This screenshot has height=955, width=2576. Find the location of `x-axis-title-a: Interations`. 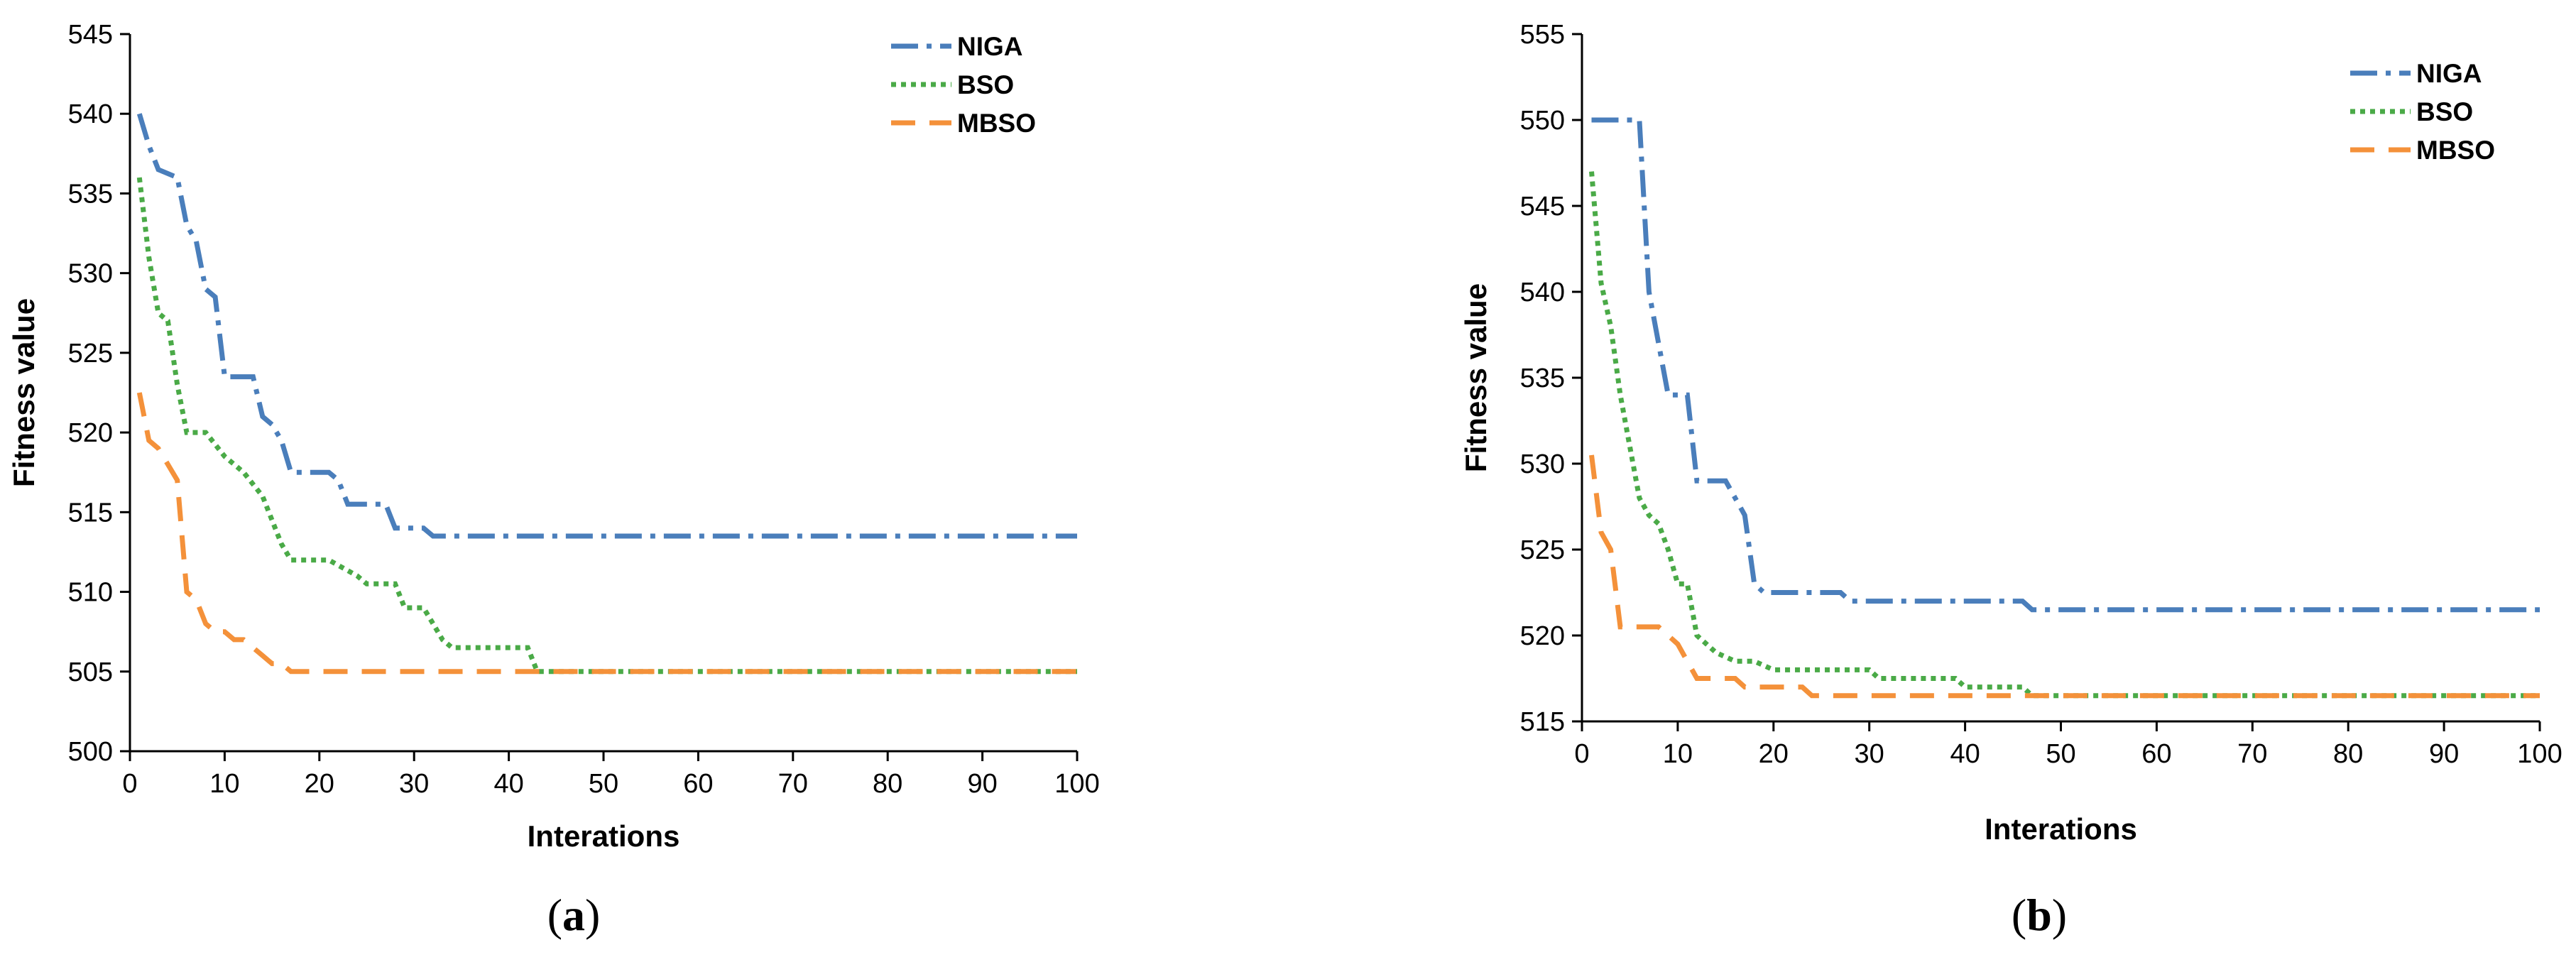

x-axis-title-a: Interations is located at coordinates (604, 836).